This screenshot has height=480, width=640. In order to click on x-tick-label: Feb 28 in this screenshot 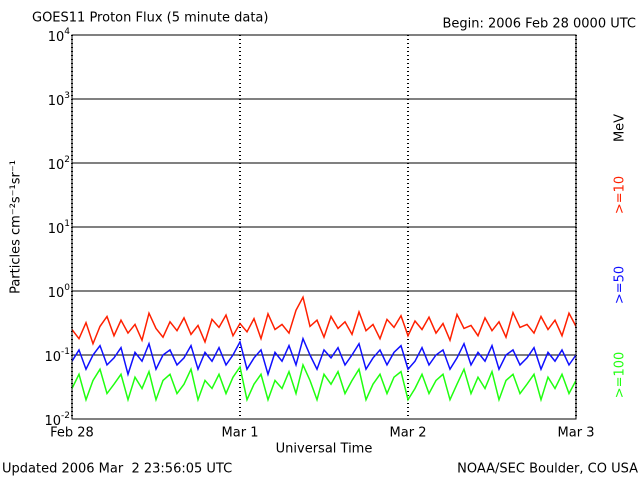, I will do `click(72, 433)`.